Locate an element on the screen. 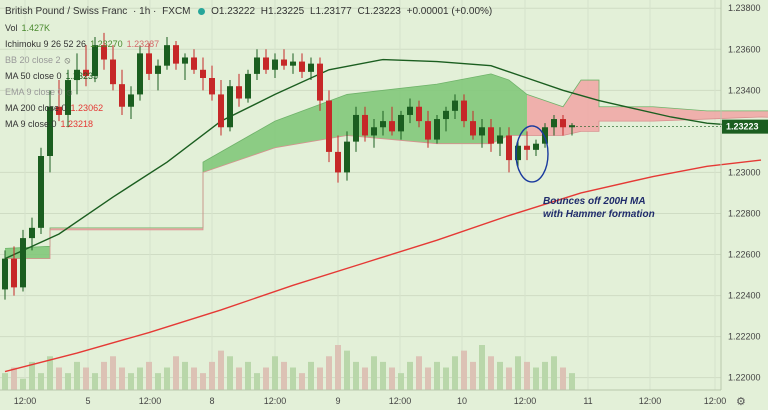 Image resolution: width=768 pixels, height=410 pixels. x-tick-label: 9 is located at coordinates (337, 401).